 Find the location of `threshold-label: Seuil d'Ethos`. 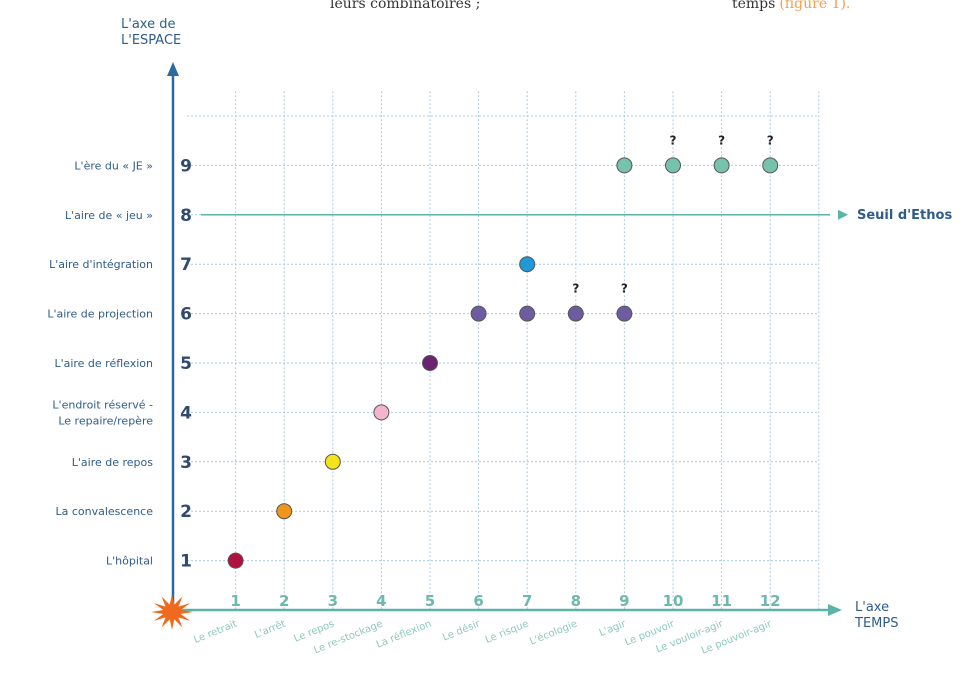

threshold-label: Seuil d'Ethos is located at coordinates (904, 215).